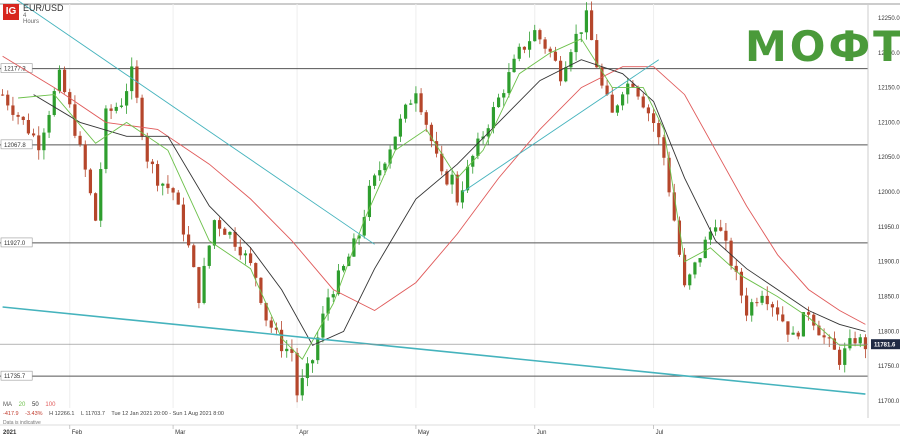  Describe the element at coordinates (542, 433) in the screenshot. I see `month-label: Jun` at that location.